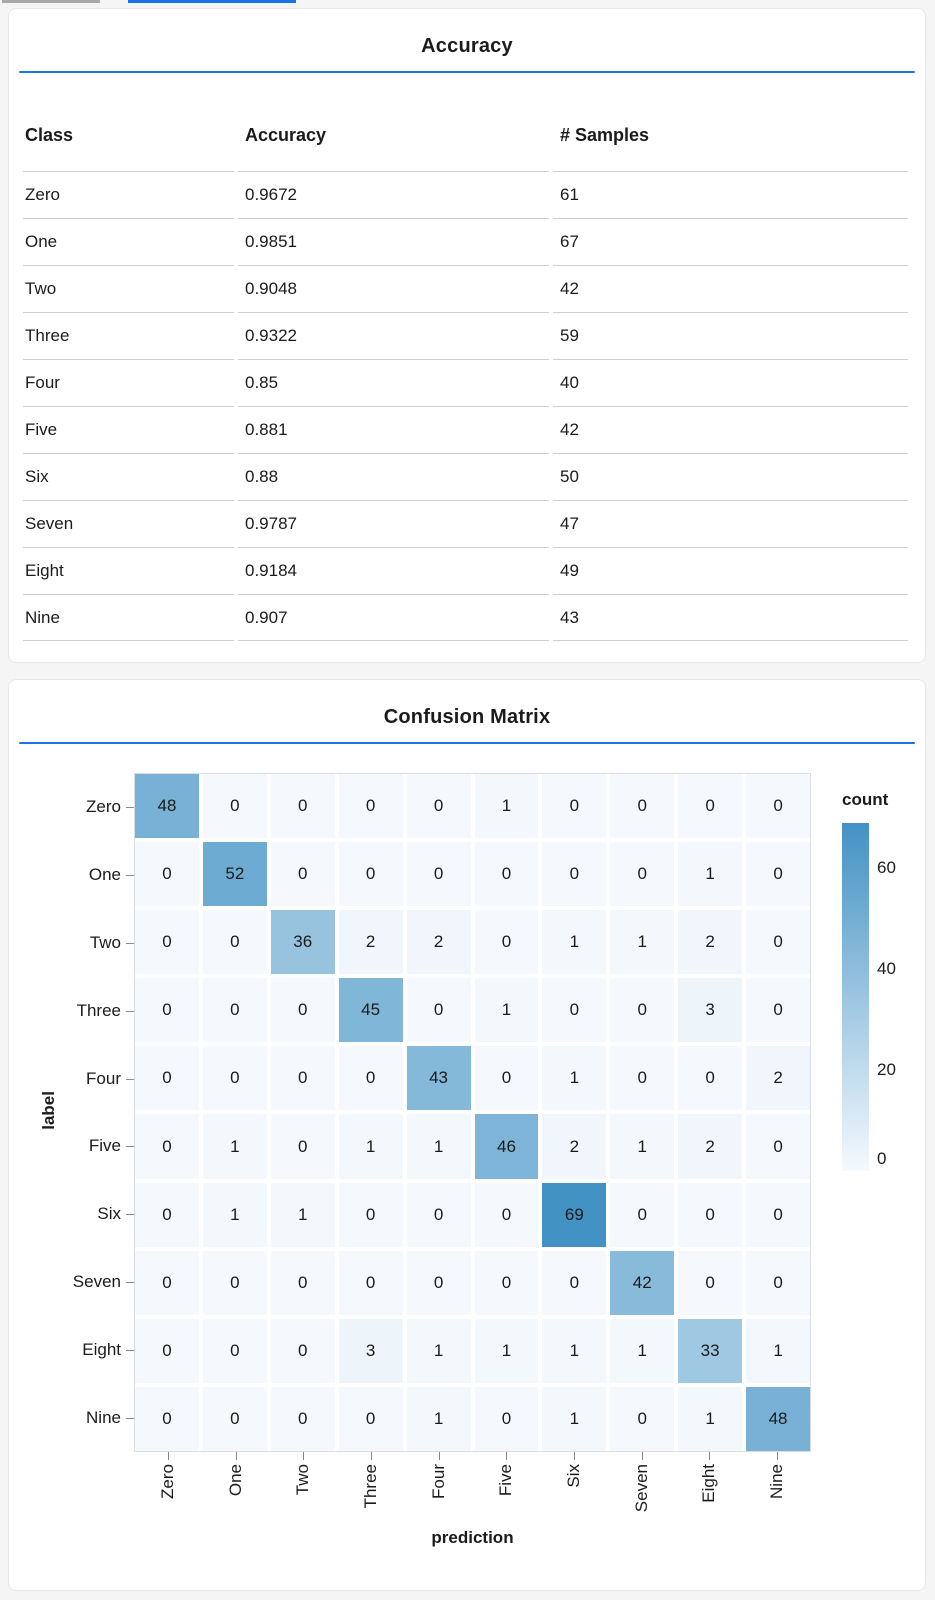  Describe the element at coordinates (302, 942) in the screenshot. I see `heatmap-cell-two-two: 36` at that location.